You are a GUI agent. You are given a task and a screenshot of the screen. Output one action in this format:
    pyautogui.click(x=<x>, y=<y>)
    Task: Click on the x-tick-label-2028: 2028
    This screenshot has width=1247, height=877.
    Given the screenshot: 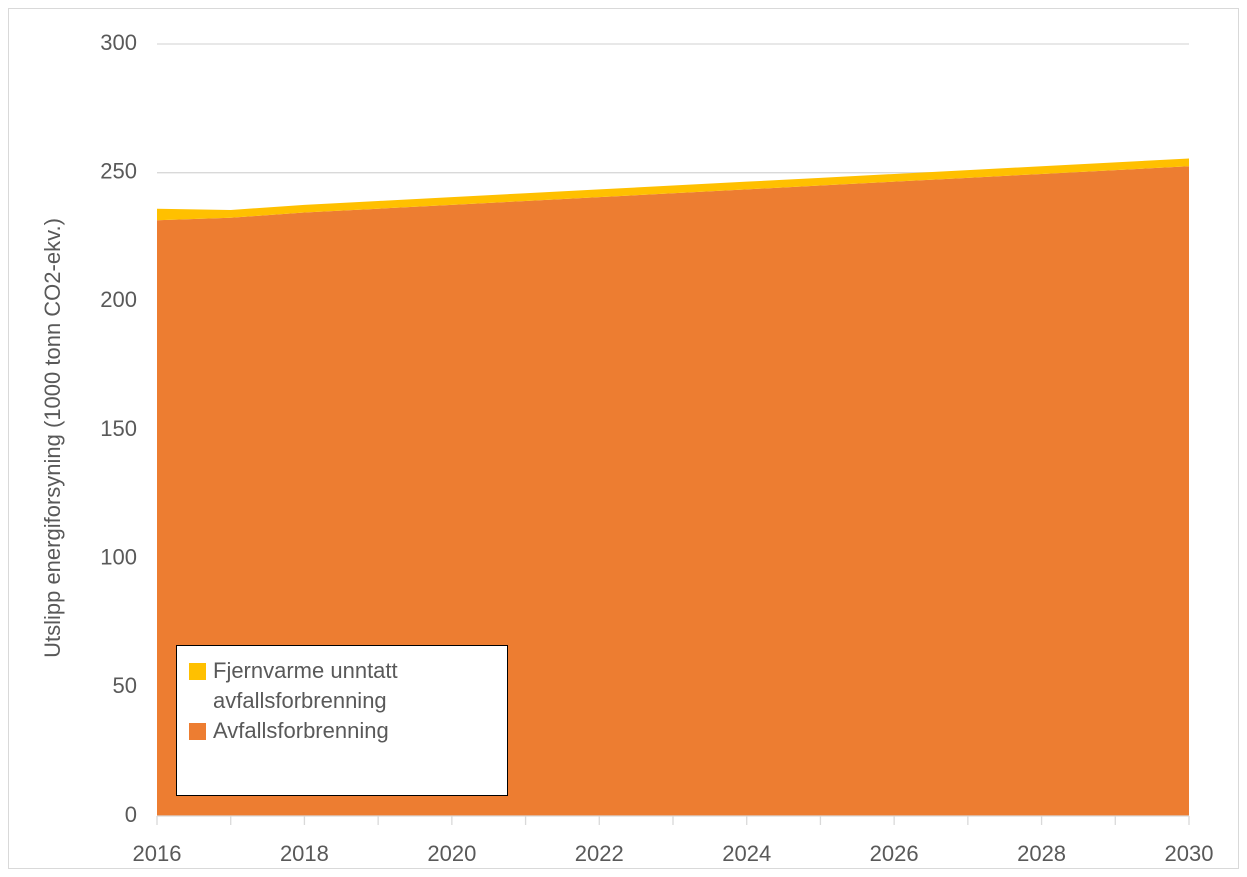 What is the action you would take?
    pyautogui.click(x=1041, y=853)
    